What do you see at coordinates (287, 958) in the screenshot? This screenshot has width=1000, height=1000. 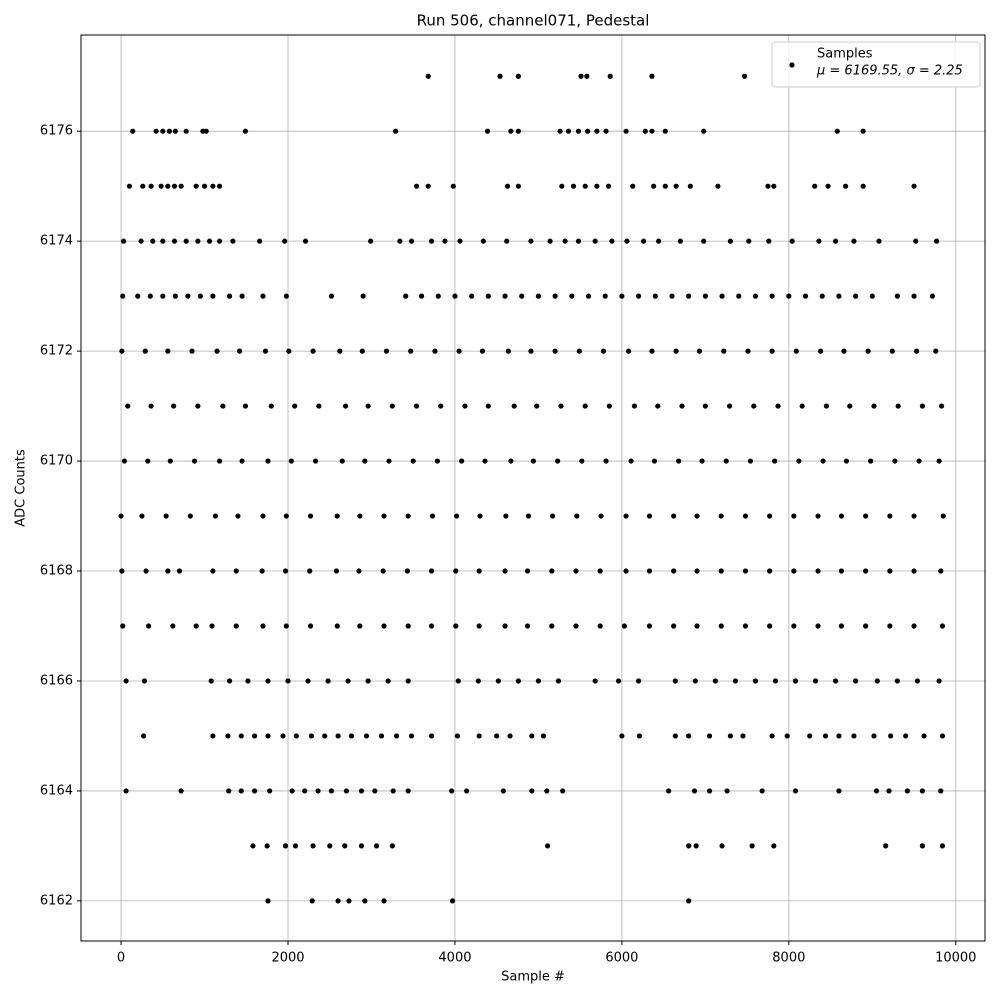 I see `x-tick-label: 2000` at bounding box center [287, 958].